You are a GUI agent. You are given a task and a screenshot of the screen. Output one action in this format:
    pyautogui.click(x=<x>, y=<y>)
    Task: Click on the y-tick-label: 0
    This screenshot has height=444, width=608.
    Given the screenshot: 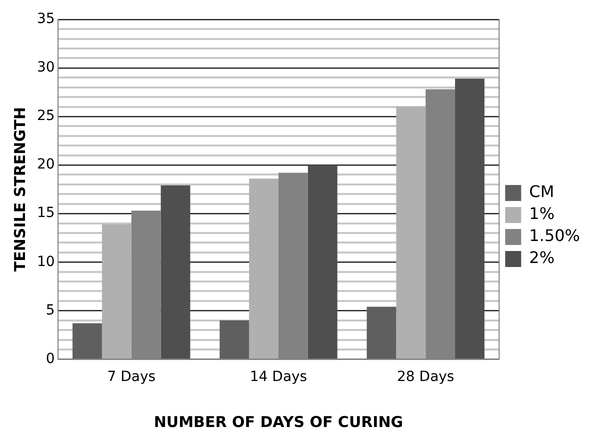 What is the action you would take?
    pyautogui.click(x=50, y=358)
    